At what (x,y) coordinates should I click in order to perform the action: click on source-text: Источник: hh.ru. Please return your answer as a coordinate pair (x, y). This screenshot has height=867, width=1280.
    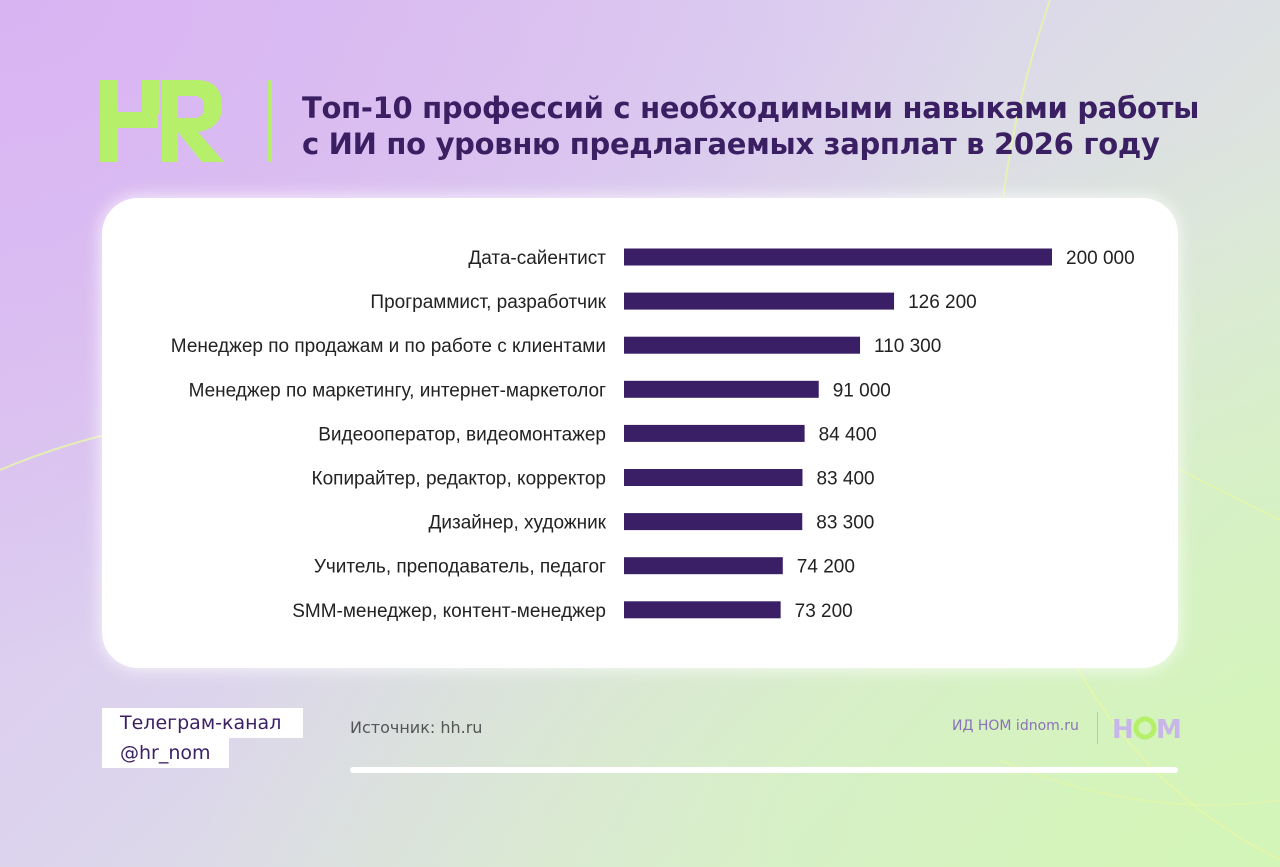
    Looking at the image, I should click on (416, 727).